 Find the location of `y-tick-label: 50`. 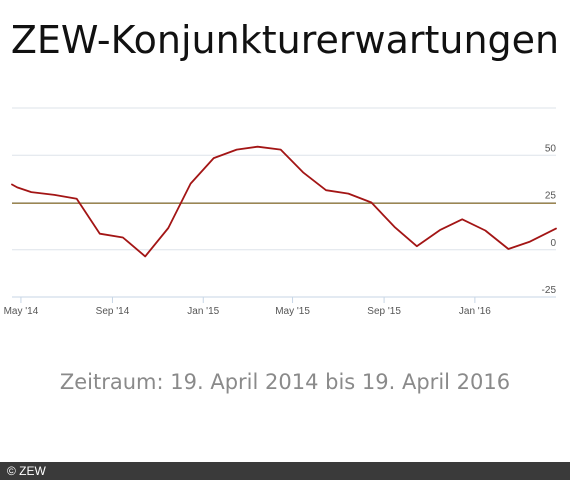

y-tick-label: 50 is located at coordinates (551, 148).